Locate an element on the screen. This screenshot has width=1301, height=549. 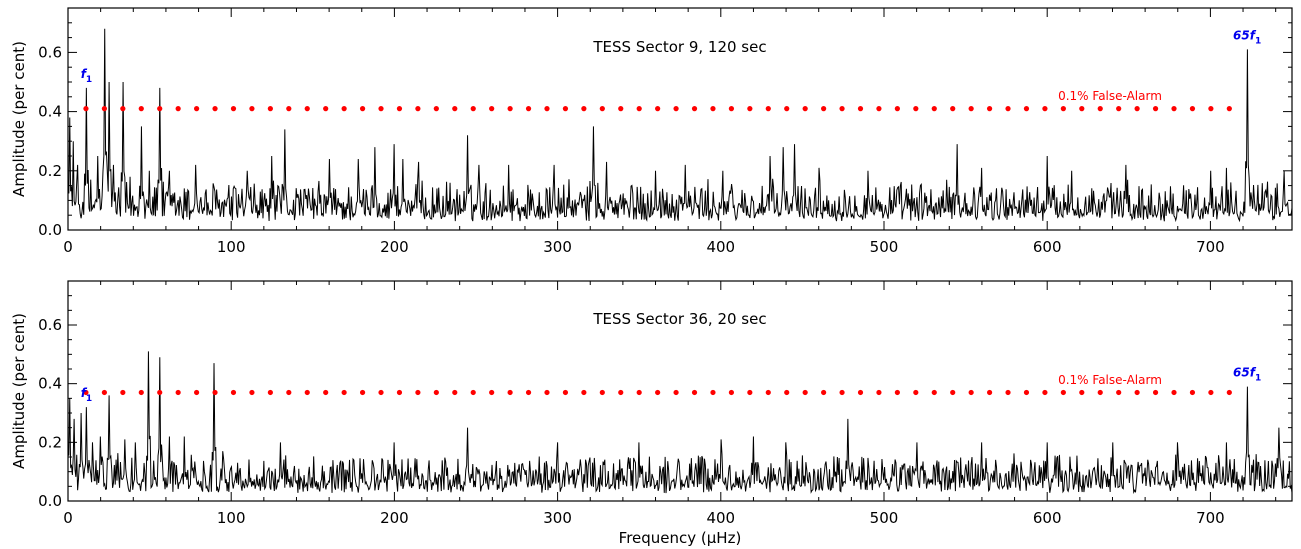
x-tick-label: 400 is located at coordinates (720, 518).